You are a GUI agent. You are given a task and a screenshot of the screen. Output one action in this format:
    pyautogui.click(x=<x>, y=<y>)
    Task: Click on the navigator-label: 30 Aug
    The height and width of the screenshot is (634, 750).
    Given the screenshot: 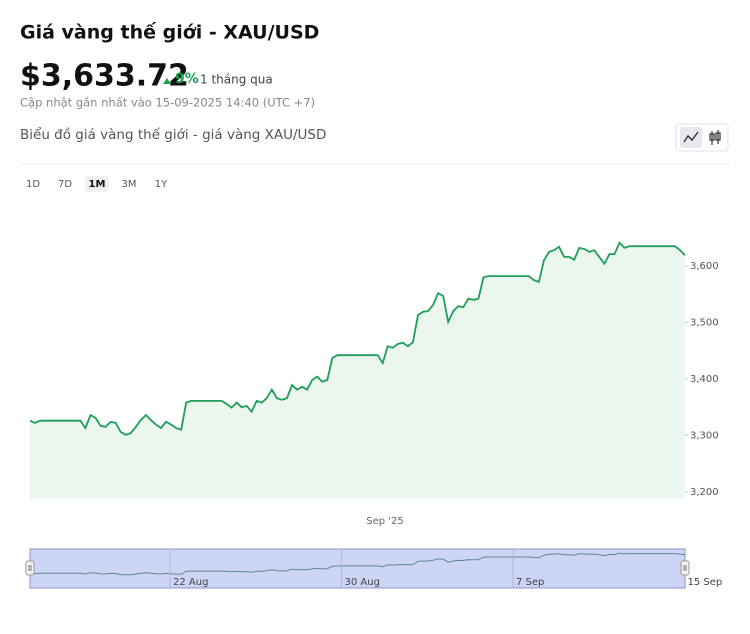 What is the action you would take?
    pyautogui.click(x=362, y=582)
    